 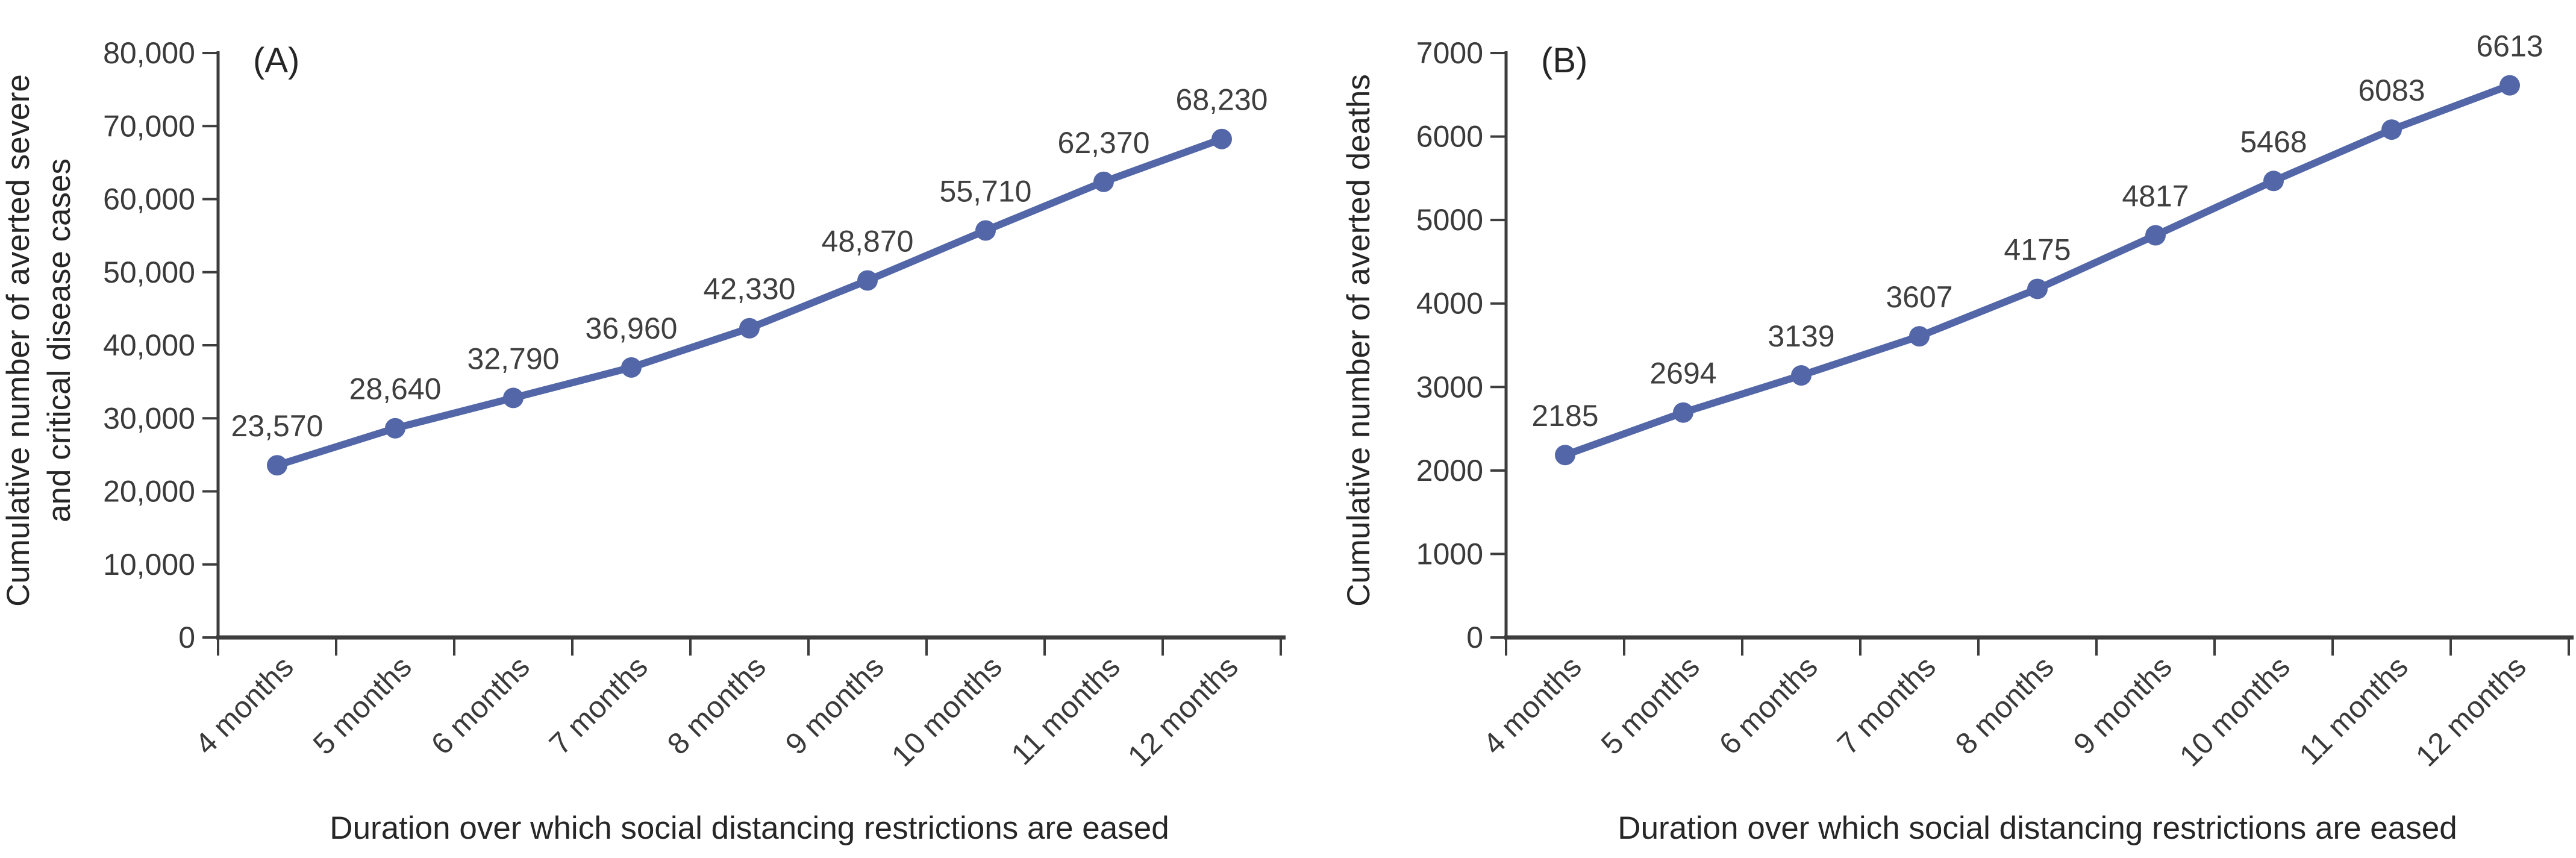 I want to click on y-tick-label: 20,000, so click(x=149, y=492).